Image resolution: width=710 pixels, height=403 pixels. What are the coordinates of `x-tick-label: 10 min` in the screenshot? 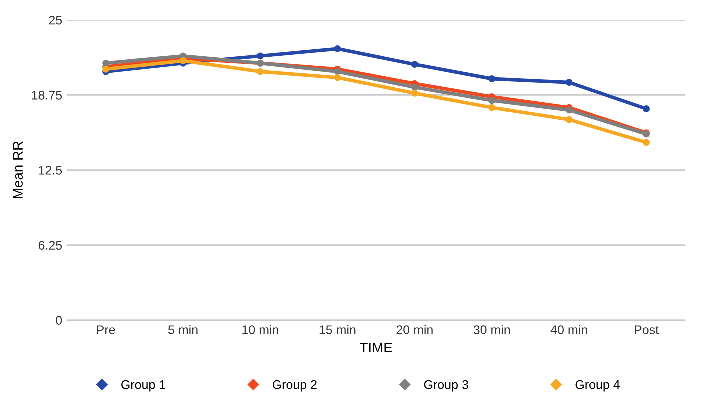 It's located at (260, 329).